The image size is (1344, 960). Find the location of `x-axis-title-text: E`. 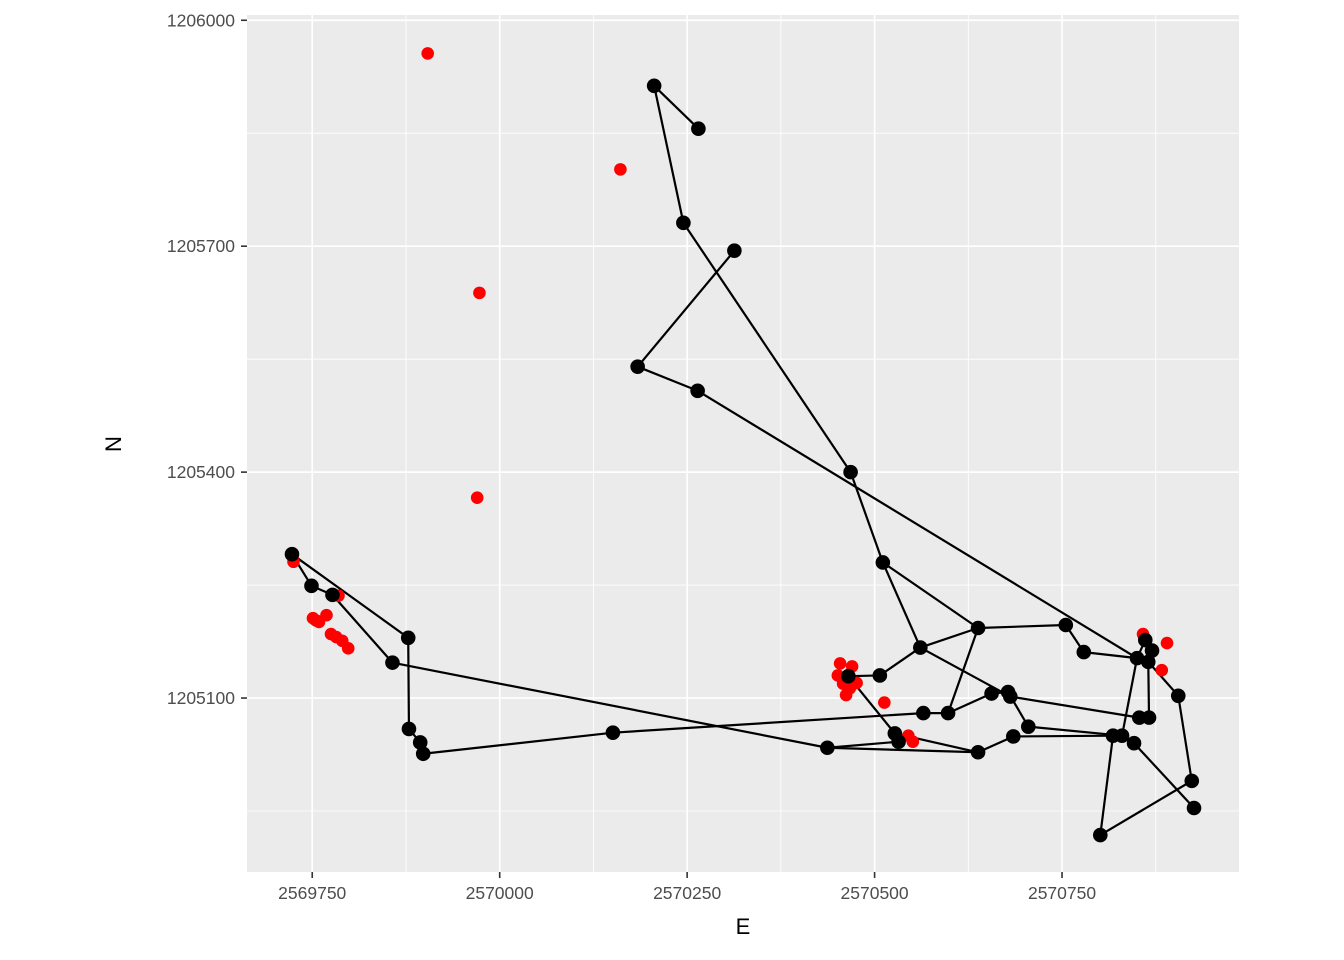

x-axis-title-text: E is located at coordinates (743, 926).